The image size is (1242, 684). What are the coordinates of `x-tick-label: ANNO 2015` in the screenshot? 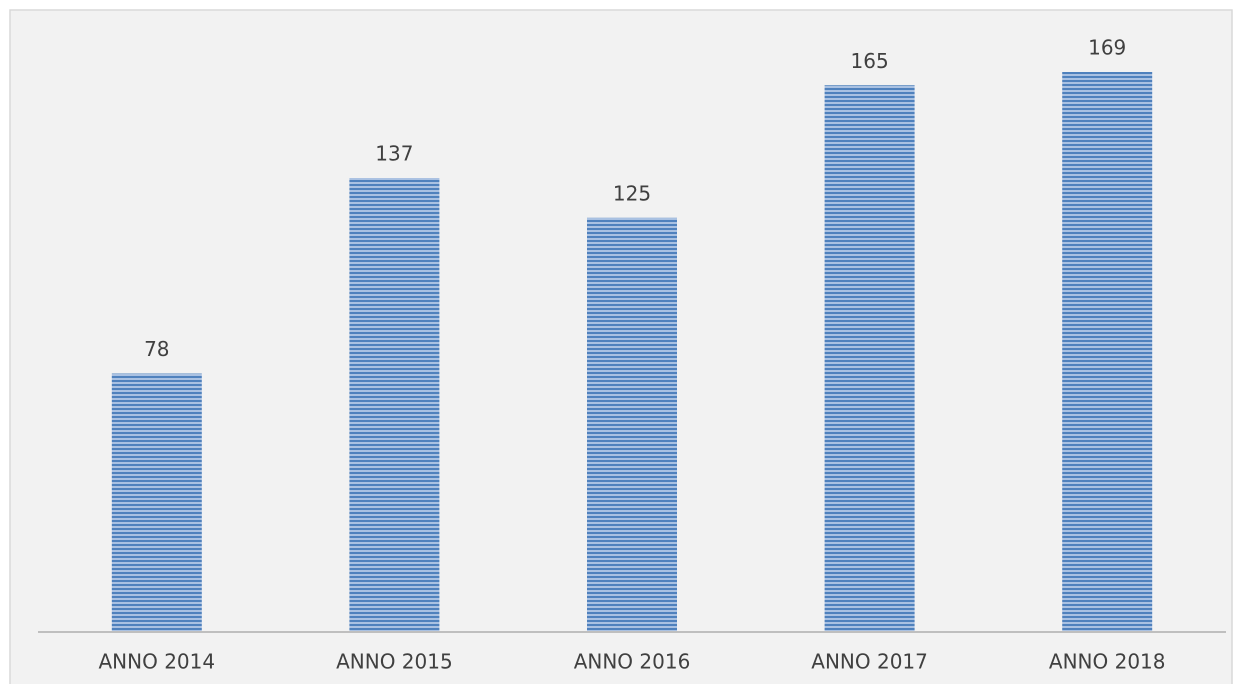 It's located at (394, 662).